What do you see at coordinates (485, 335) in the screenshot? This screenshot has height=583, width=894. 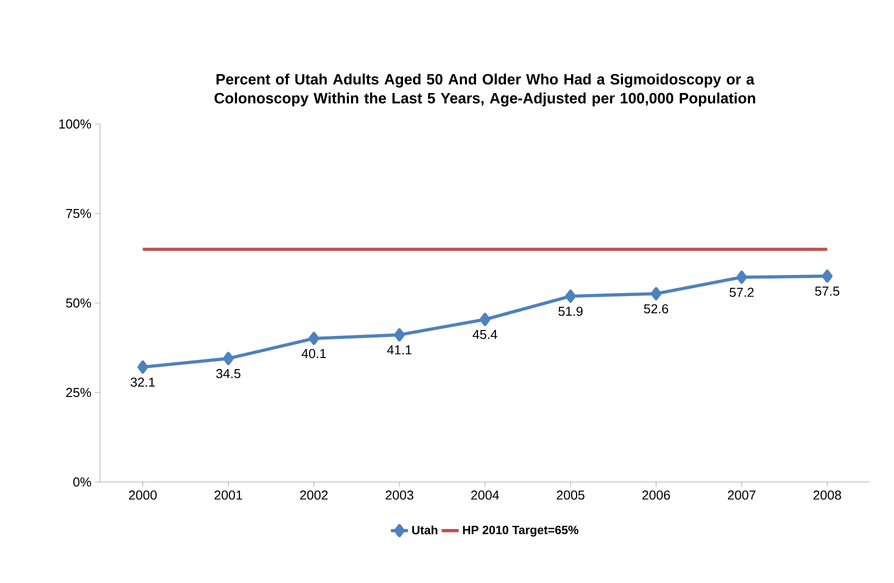 I see `data-label: 45.4` at bounding box center [485, 335].